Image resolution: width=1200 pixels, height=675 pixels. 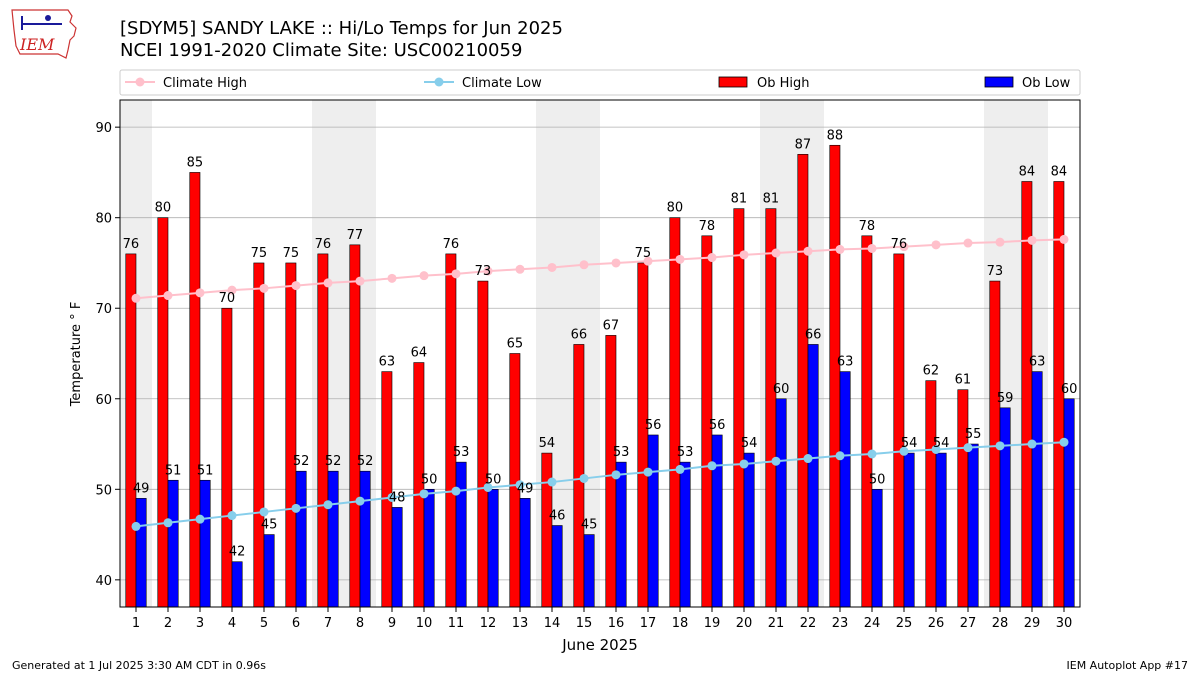 I want to click on ob-low-label: 48, so click(x=397, y=497).